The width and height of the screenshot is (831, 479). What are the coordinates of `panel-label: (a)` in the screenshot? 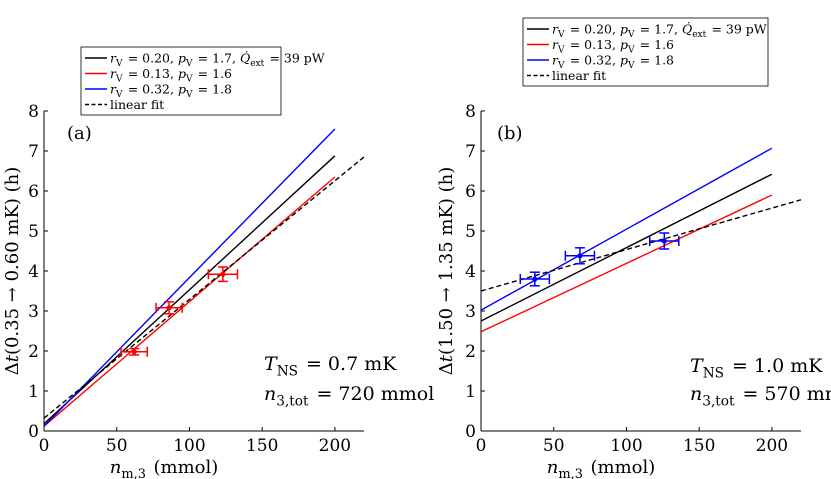 It's located at (79, 133).